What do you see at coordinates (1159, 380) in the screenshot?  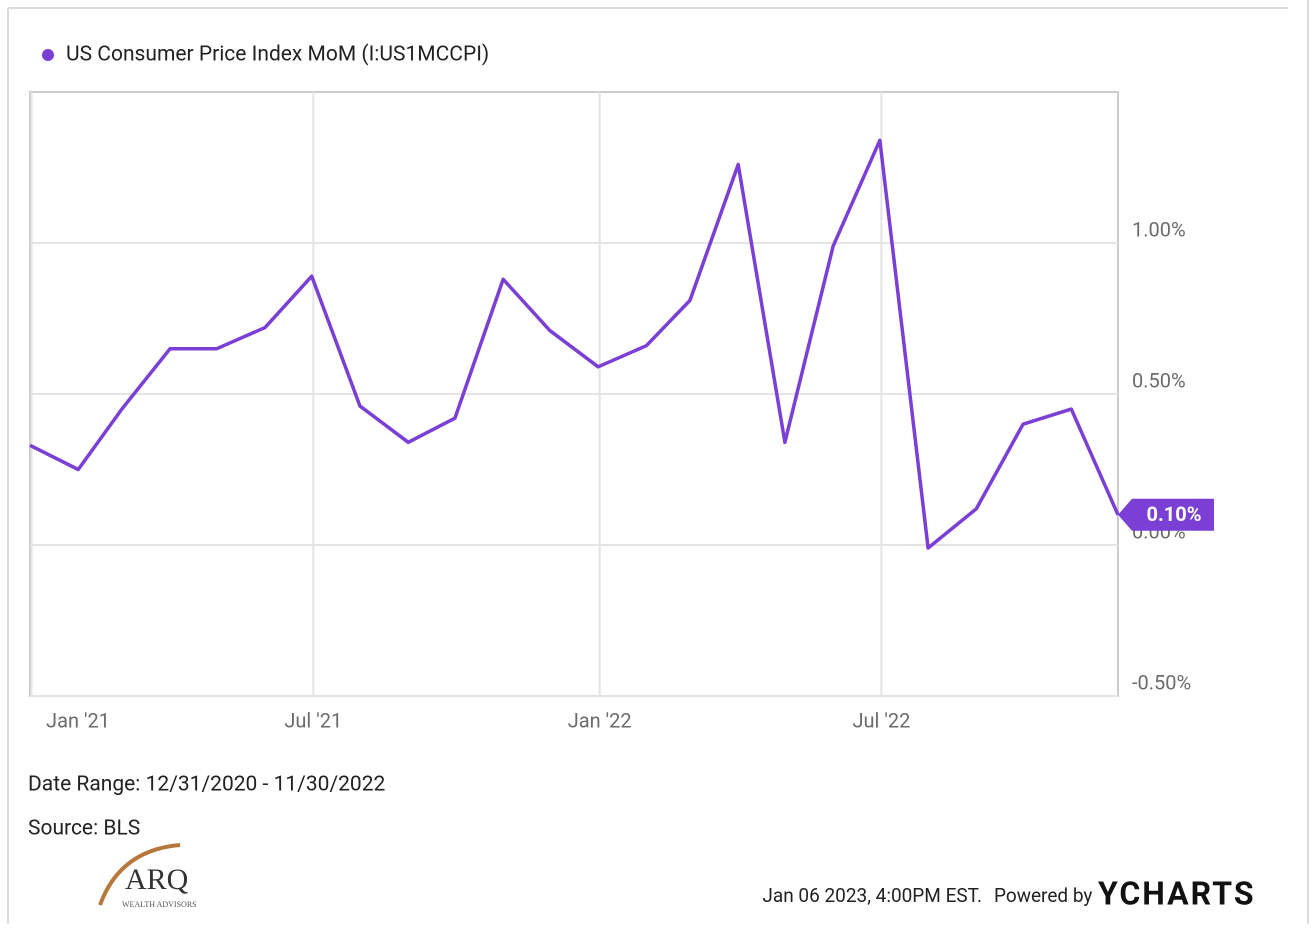 I see `y-tick-label: 0.50%` at bounding box center [1159, 380].